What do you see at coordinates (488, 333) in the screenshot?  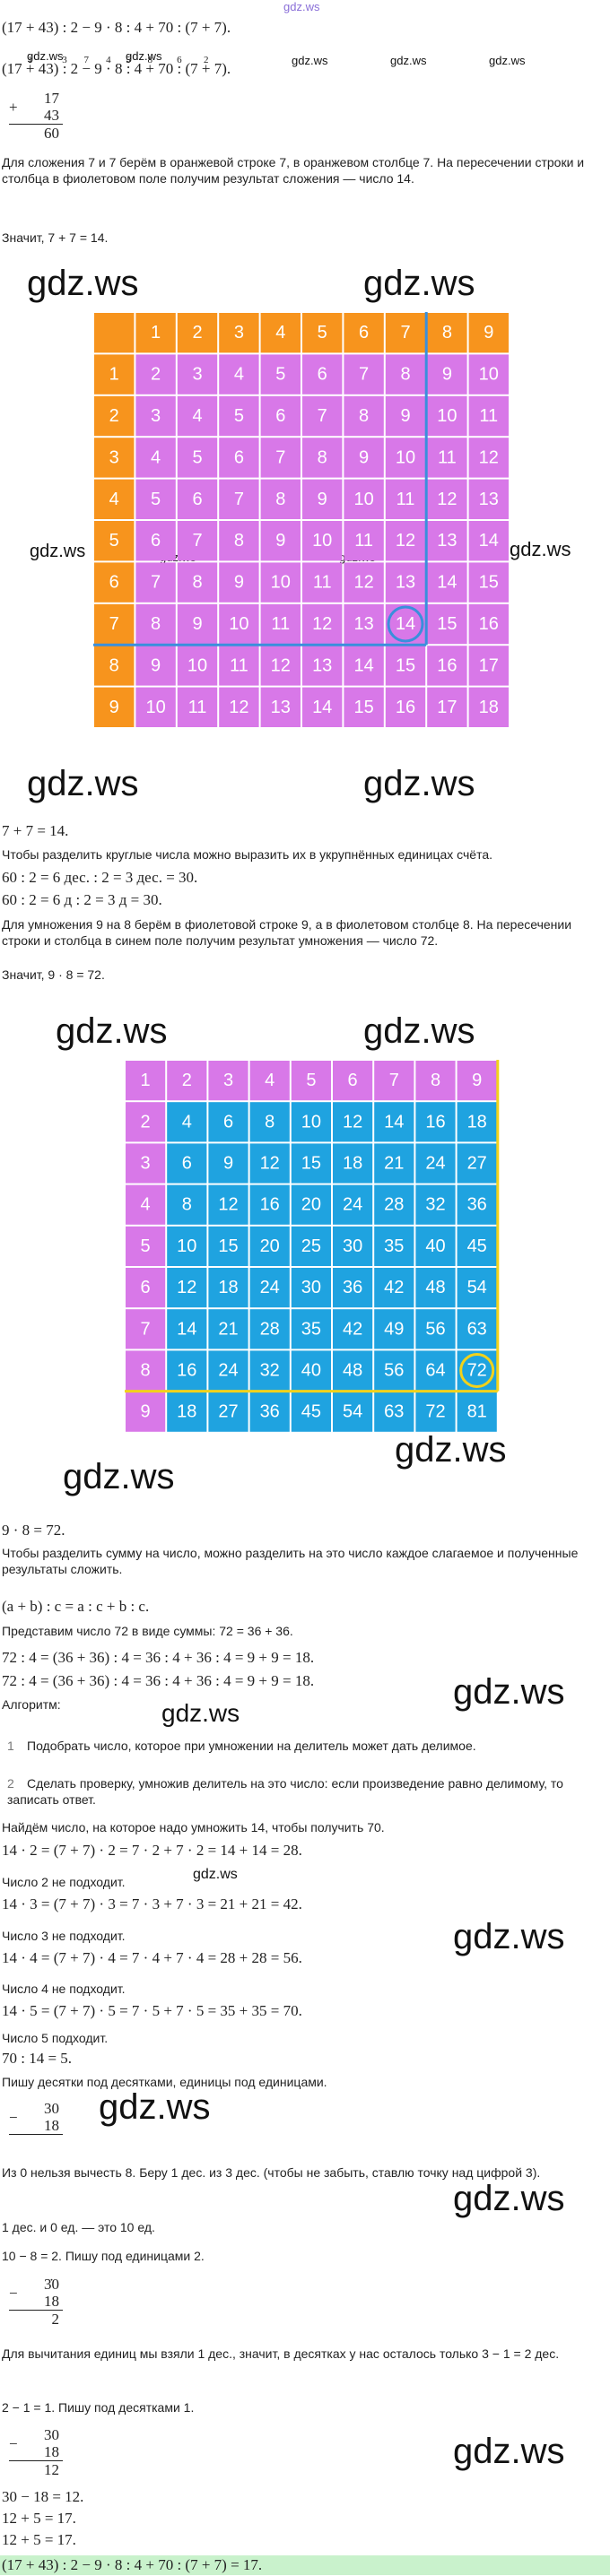 I see `header-value: 9` at bounding box center [488, 333].